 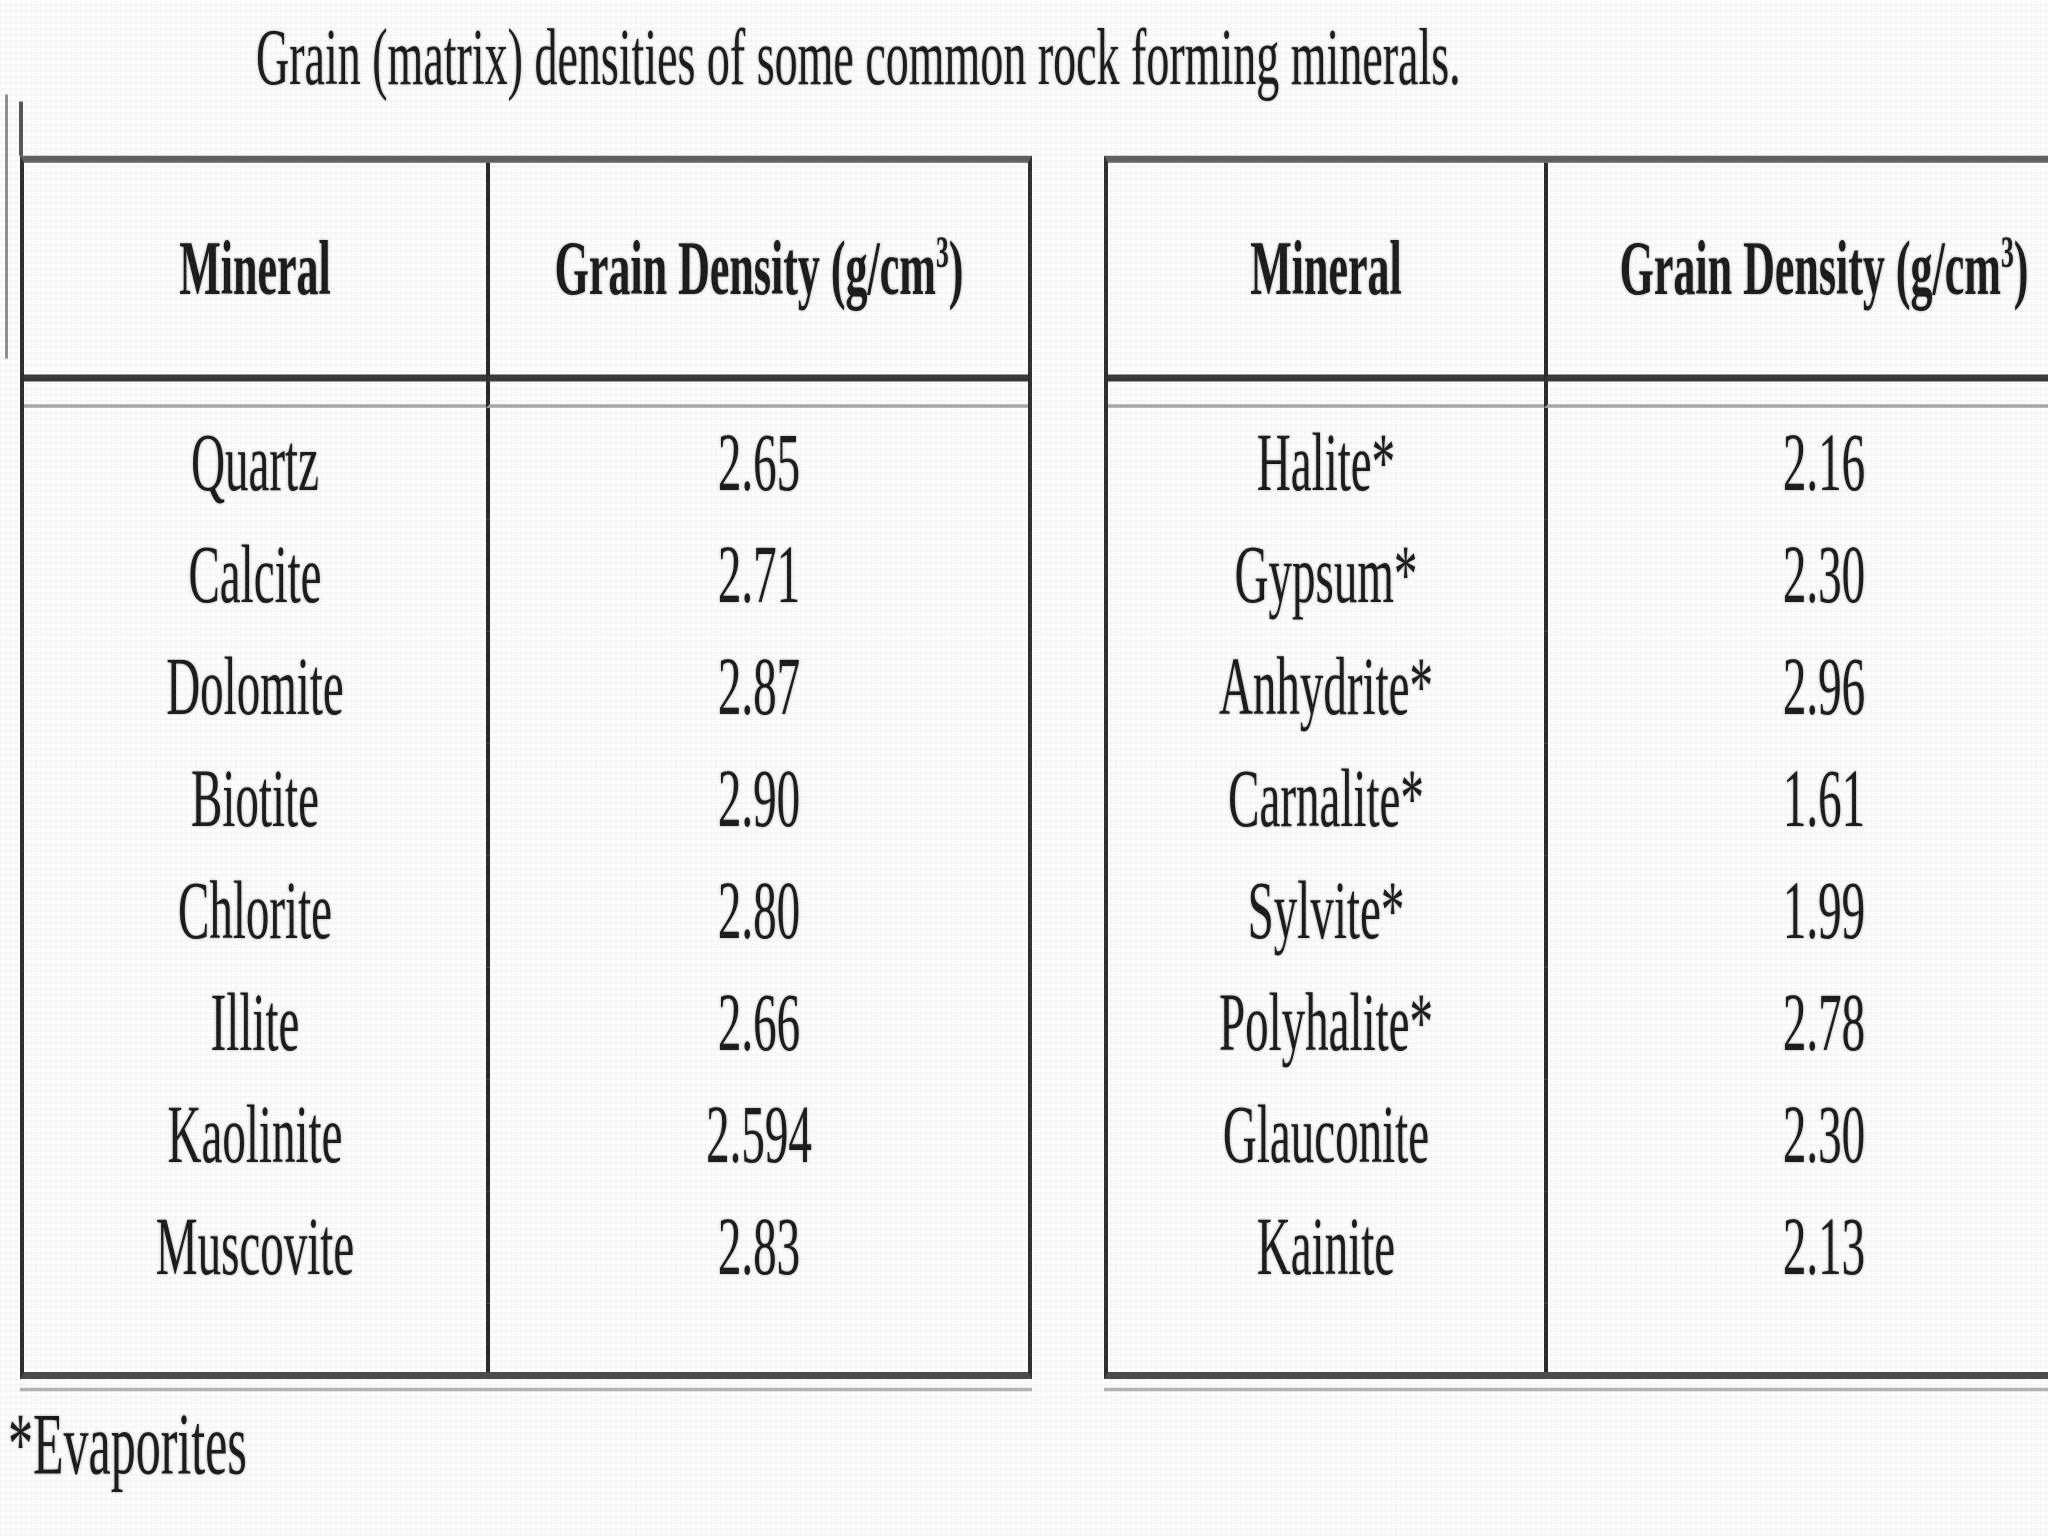 What do you see at coordinates (1326, 1248) in the screenshot?
I see `mineral-cell: Kainite` at bounding box center [1326, 1248].